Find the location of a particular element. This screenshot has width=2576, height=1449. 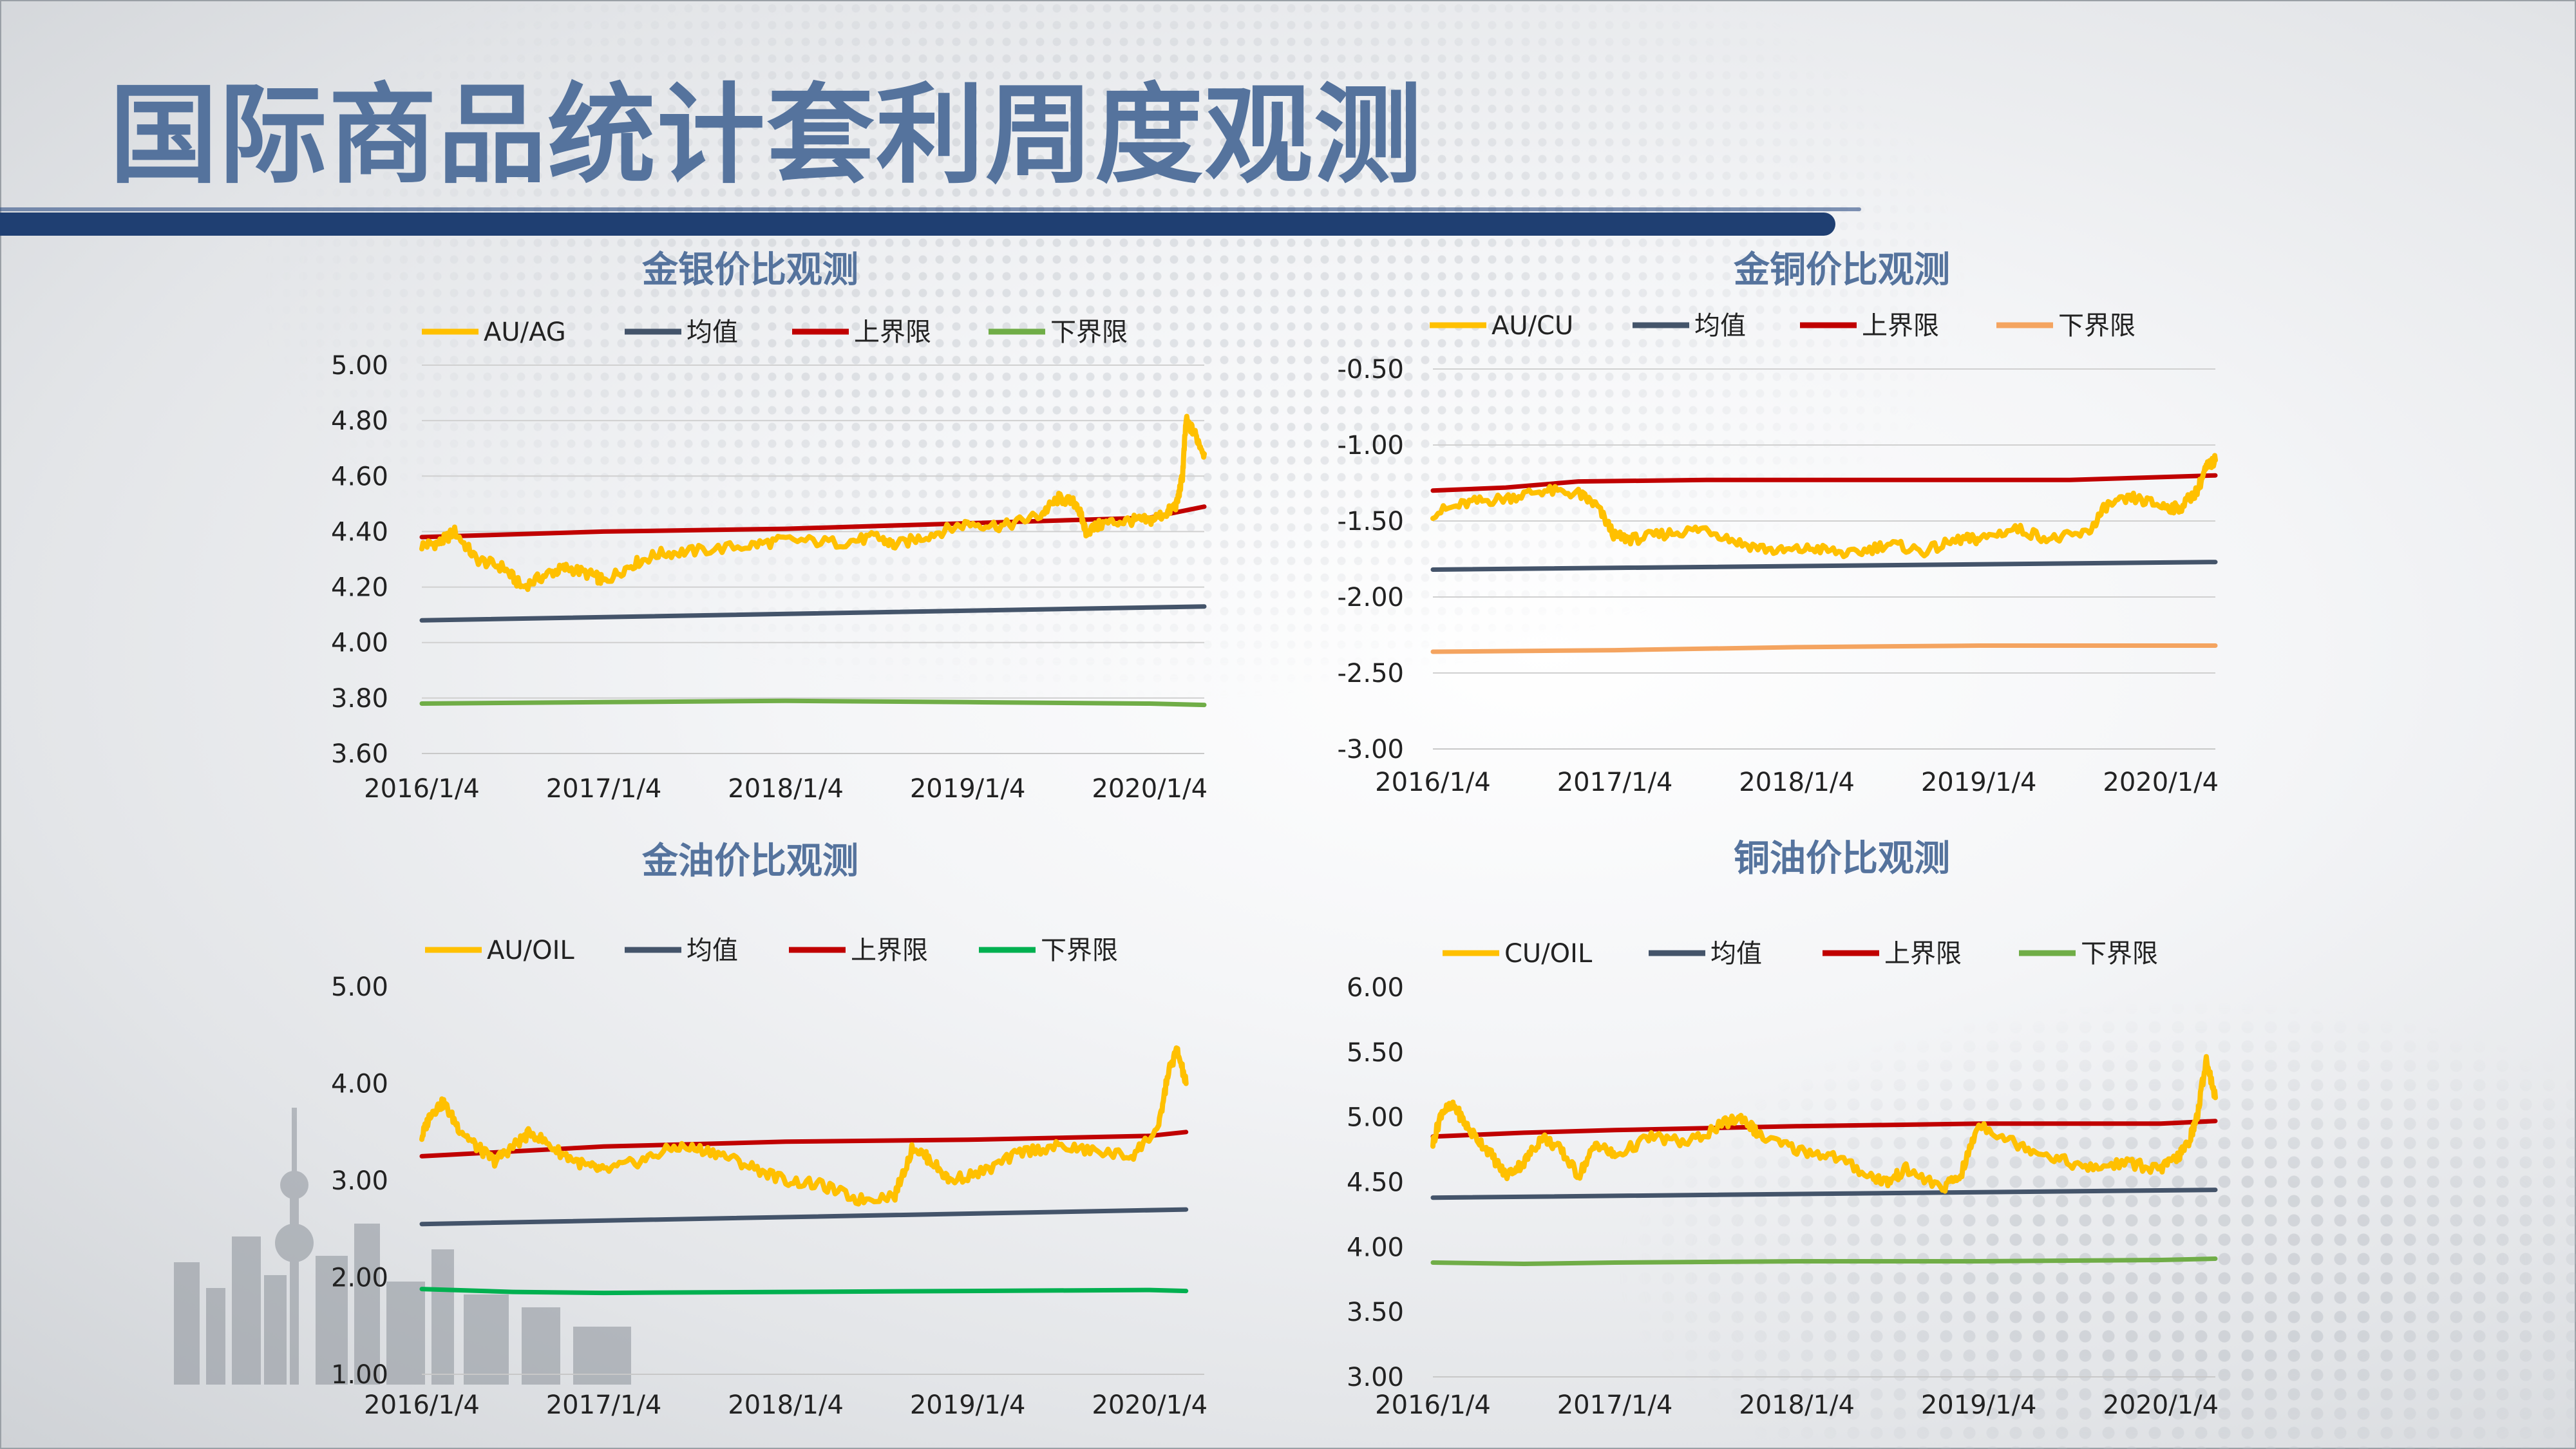

y-tick-label: -1.00 is located at coordinates (1372, 446).